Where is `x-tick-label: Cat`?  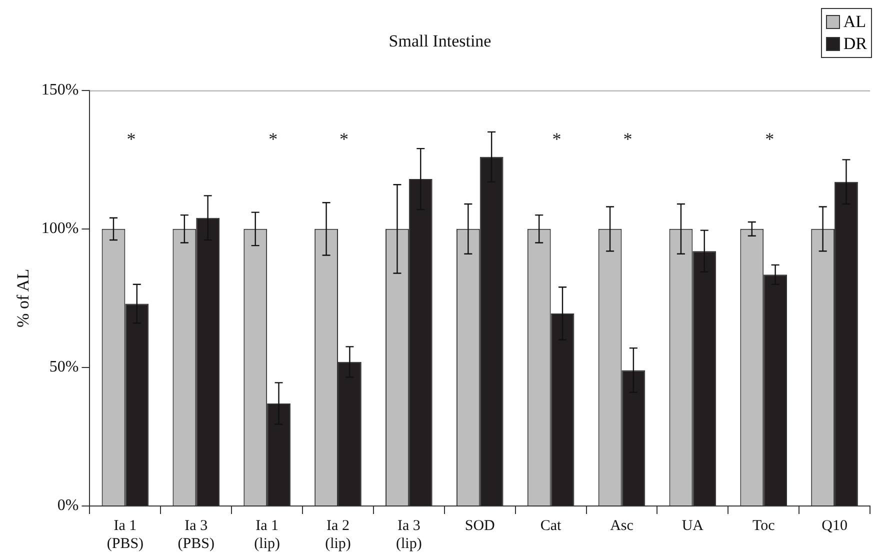 x-tick-label: Cat is located at coordinates (551, 526).